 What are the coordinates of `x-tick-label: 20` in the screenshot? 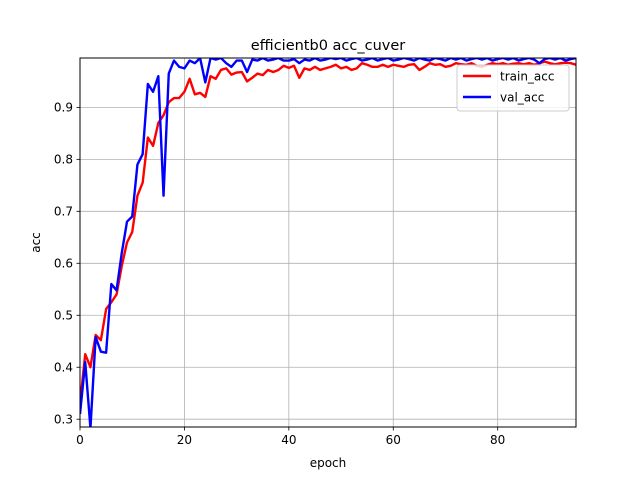 It's located at (184, 440).